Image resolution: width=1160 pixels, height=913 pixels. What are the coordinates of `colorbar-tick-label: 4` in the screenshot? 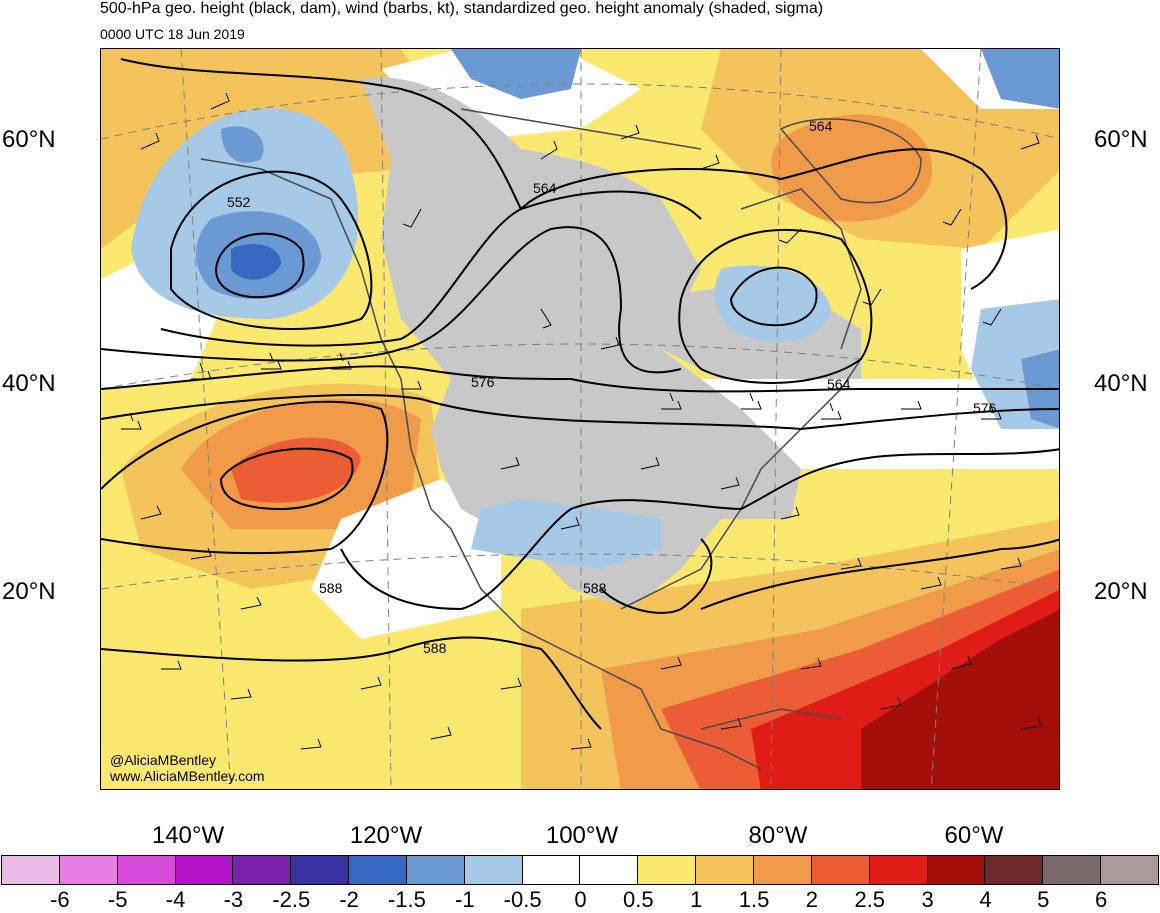 It's located at (985, 899).